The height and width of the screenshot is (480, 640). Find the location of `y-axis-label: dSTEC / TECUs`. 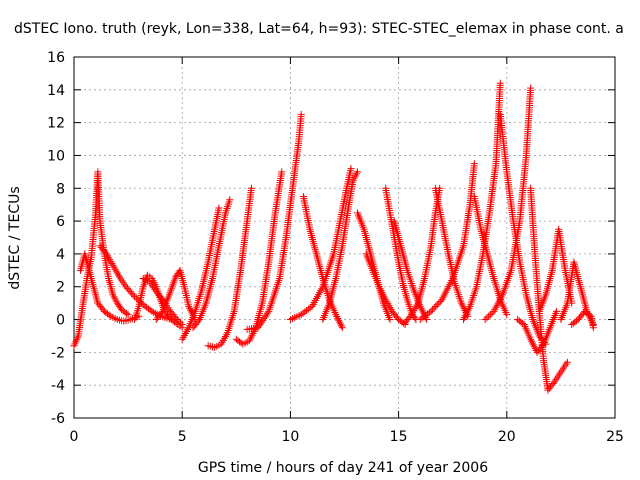

y-axis-label: dSTEC / TECUs is located at coordinates (15, 237).